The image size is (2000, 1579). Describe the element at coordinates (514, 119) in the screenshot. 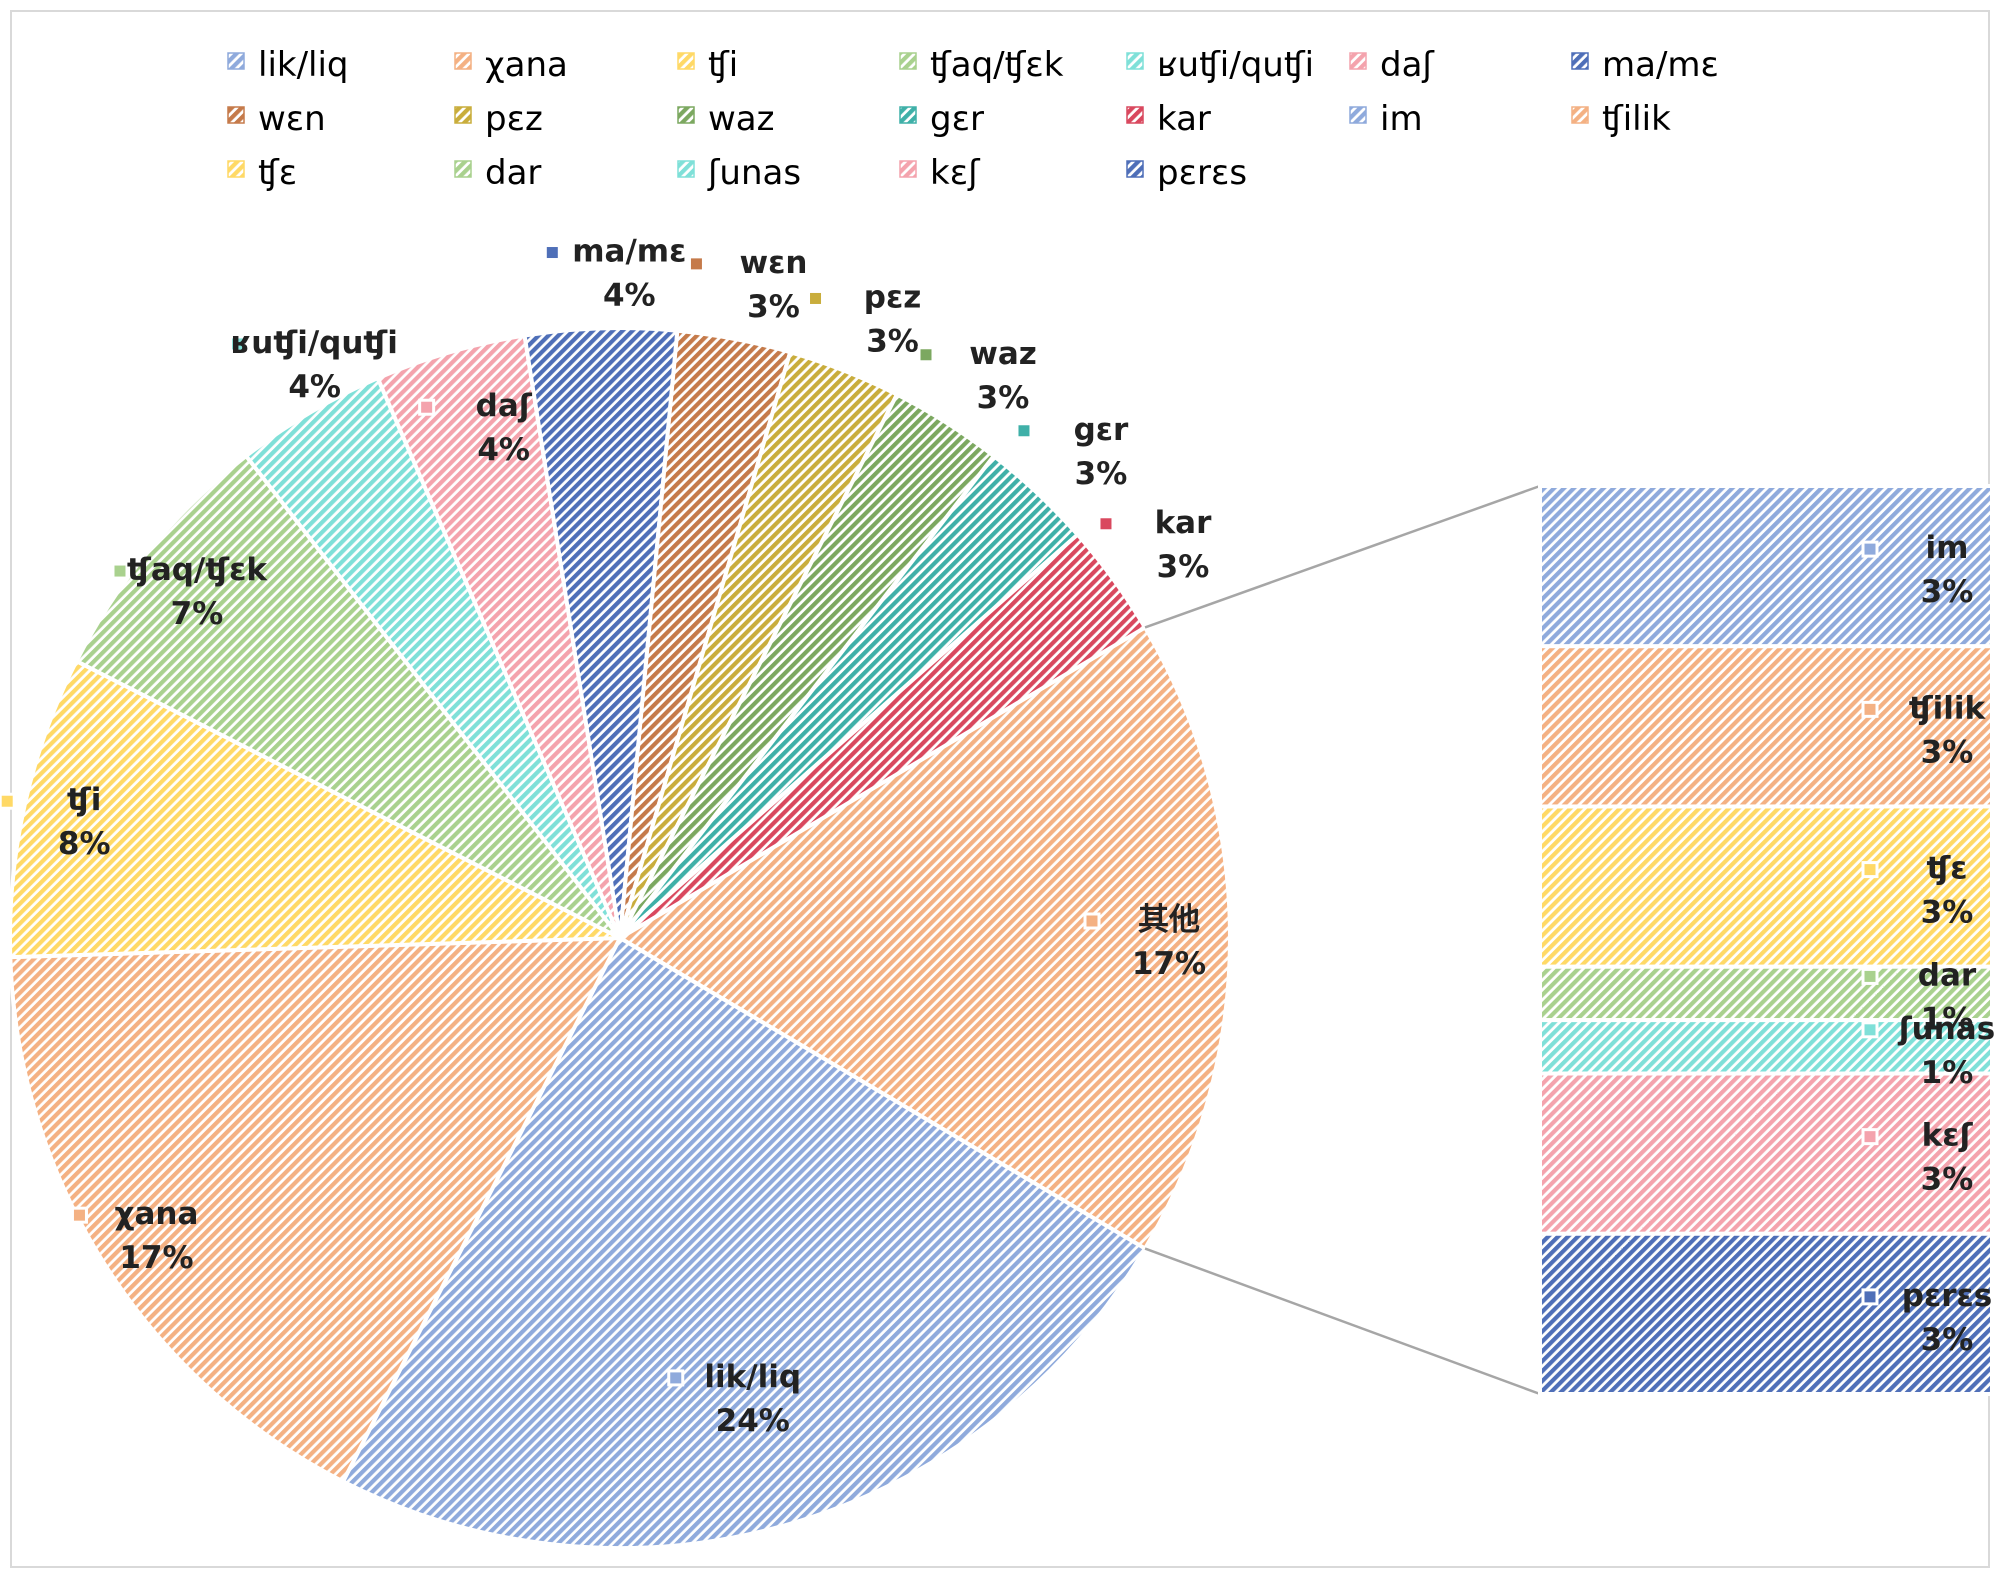

I see `legend-label: pεz` at that location.